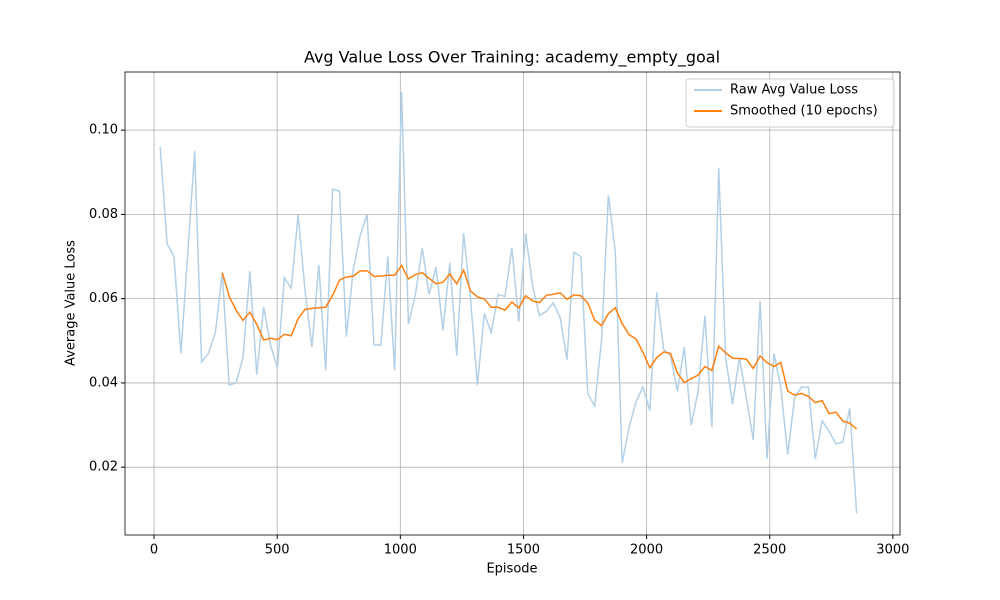 The image size is (1000, 600). Describe the element at coordinates (794, 90) in the screenshot. I see `legend-label: Raw Avg Value Loss` at that location.